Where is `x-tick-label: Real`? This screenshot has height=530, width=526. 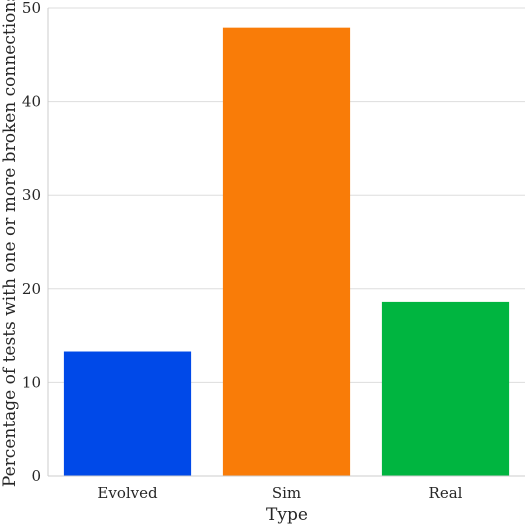 x-tick-label: Real is located at coordinates (446, 493).